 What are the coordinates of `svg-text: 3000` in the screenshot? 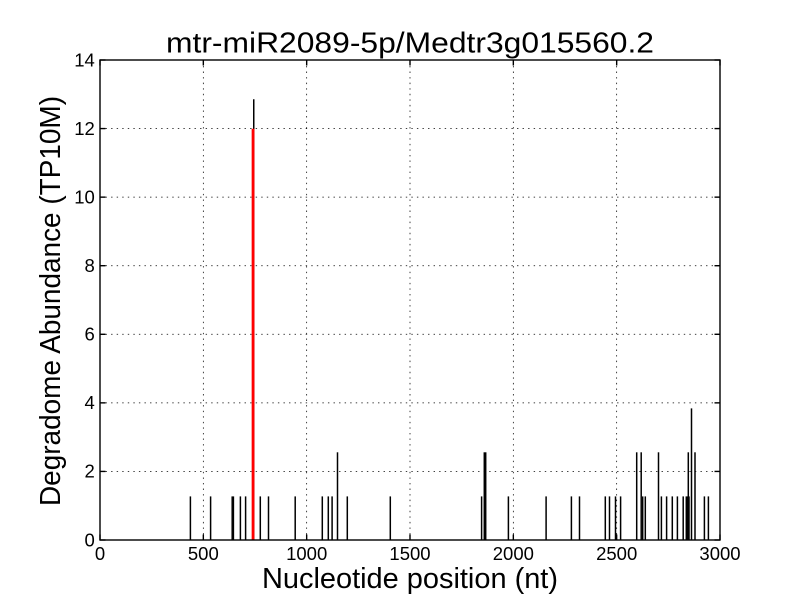 It's located at (719, 553).